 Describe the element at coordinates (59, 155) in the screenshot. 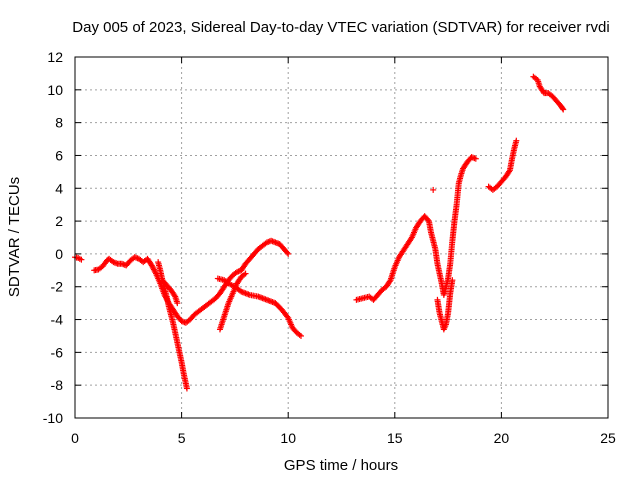

I see `y-tick-label: 6` at that location.